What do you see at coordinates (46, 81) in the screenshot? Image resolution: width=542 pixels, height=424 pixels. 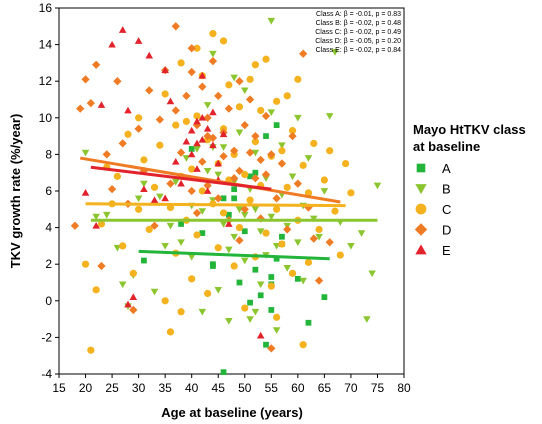 I see `y-tick-label: 12` at bounding box center [46, 81].